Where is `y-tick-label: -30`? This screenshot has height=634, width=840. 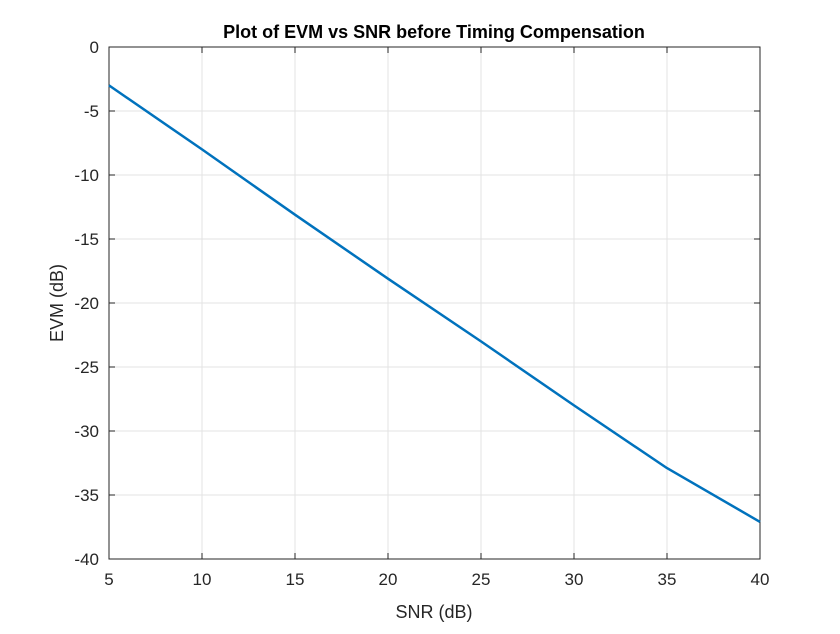
y-tick-label: -30 is located at coordinates (86, 431).